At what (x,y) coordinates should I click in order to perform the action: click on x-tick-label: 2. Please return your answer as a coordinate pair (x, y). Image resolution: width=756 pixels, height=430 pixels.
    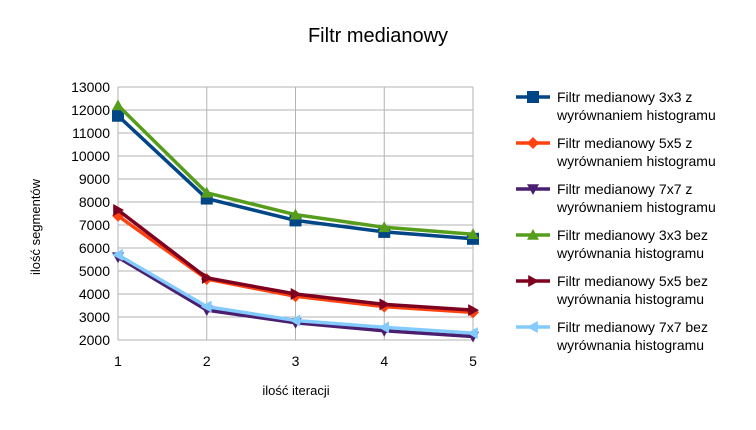
    Looking at the image, I should click on (207, 361).